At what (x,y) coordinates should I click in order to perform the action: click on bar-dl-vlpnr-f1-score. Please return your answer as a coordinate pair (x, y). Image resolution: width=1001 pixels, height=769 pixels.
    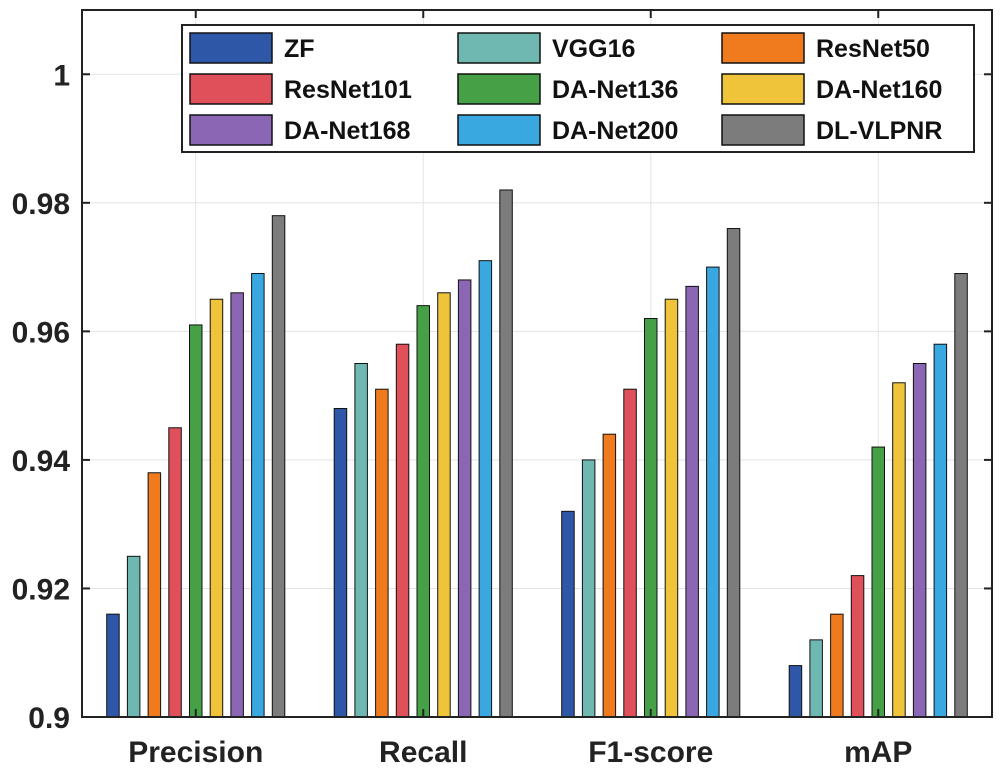
    Looking at the image, I should click on (733, 473).